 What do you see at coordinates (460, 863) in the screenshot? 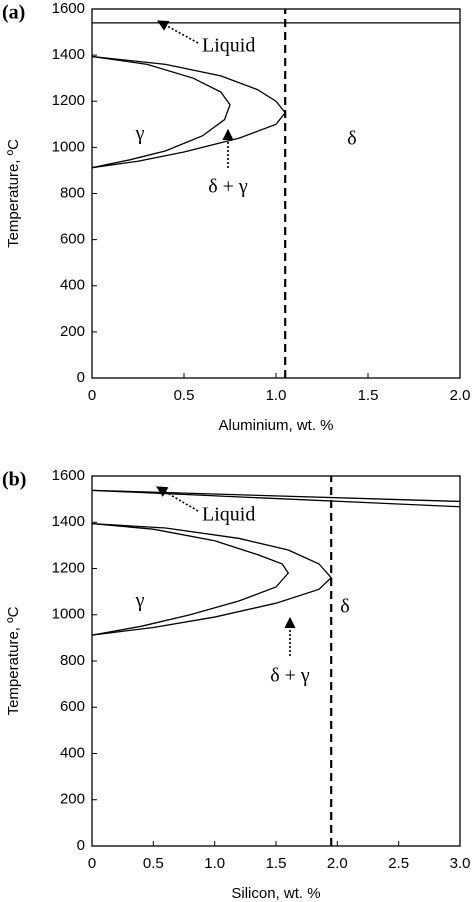
I see `x-tick-label: 3.0` at bounding box center [460, 863].